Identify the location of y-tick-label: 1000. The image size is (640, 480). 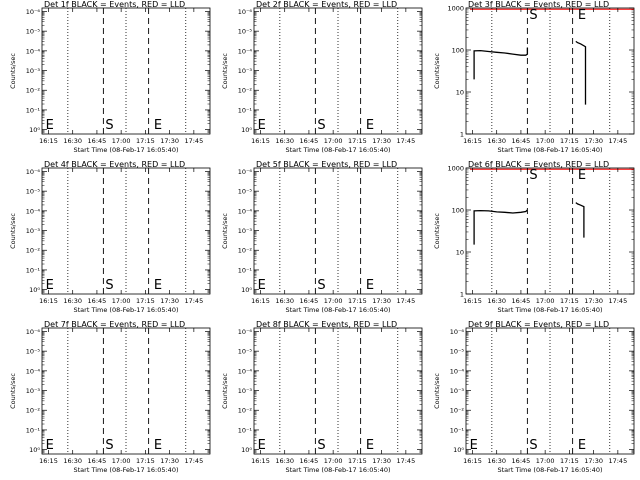
(455, 169).